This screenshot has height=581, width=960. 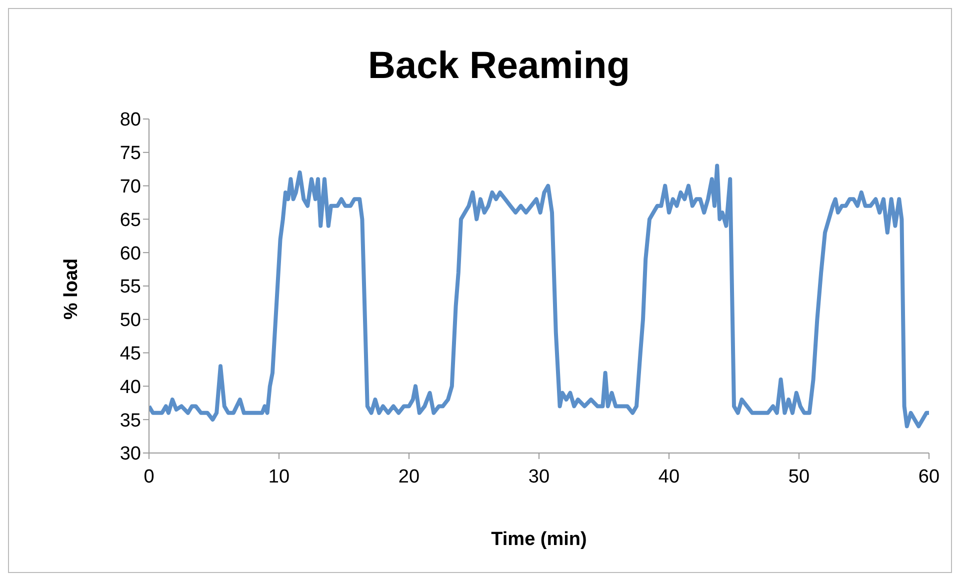 I want to click on y-tick-label: 35, so click(x=130, y=421).